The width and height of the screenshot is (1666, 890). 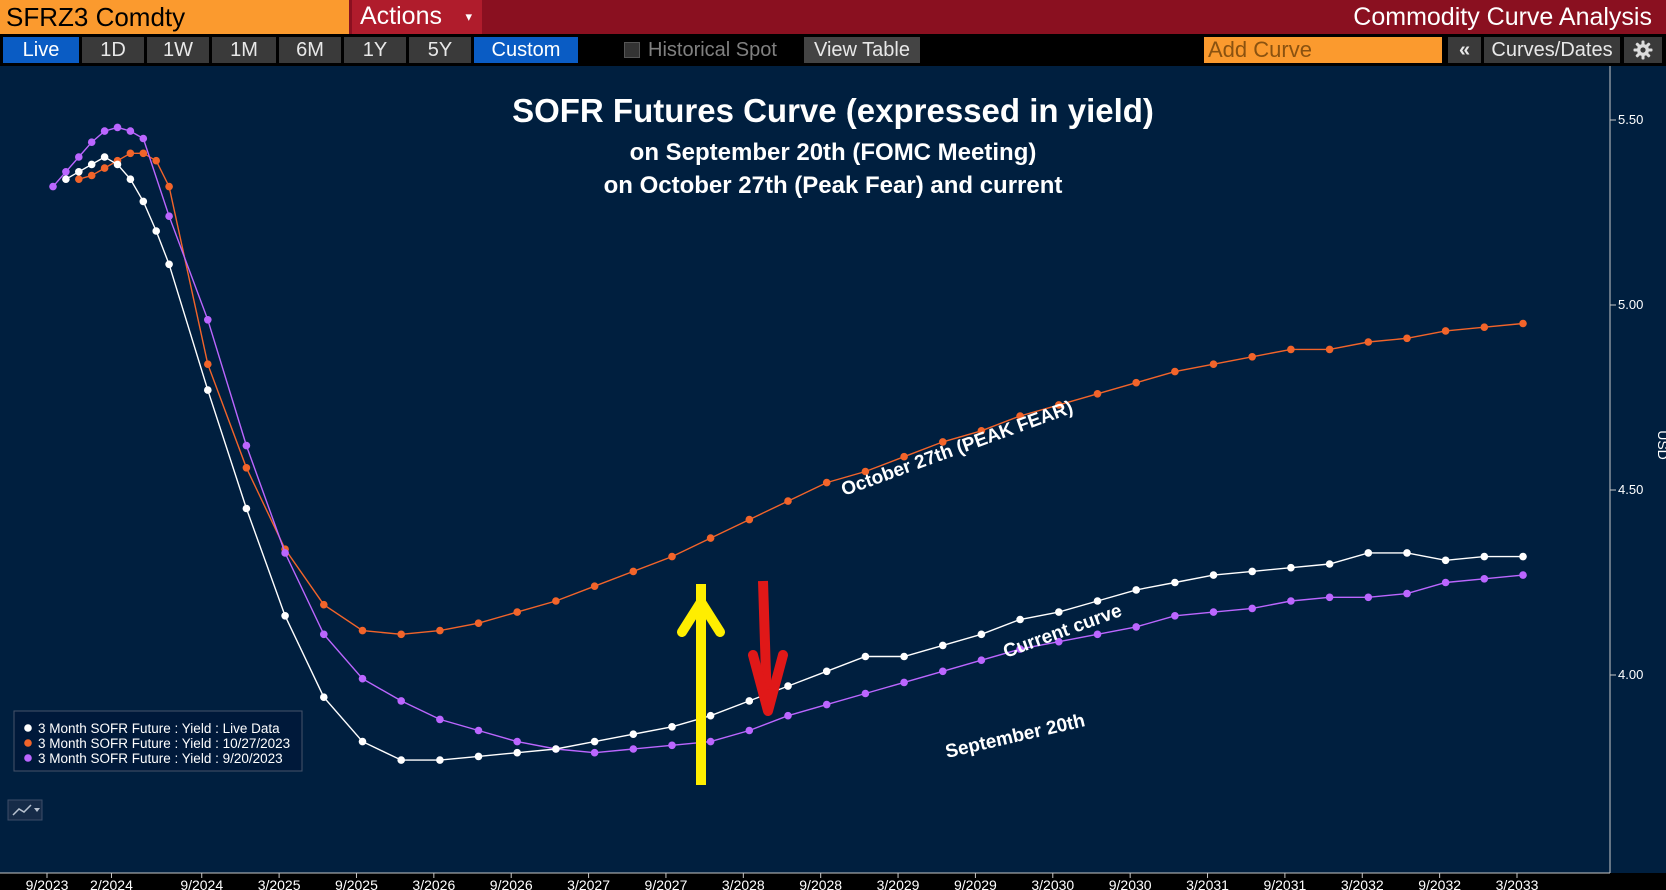 What do you see at coordinates (113, 50) in the screenshot?
I see `range-1d-button: 1D` at bounding box center [113, 50].